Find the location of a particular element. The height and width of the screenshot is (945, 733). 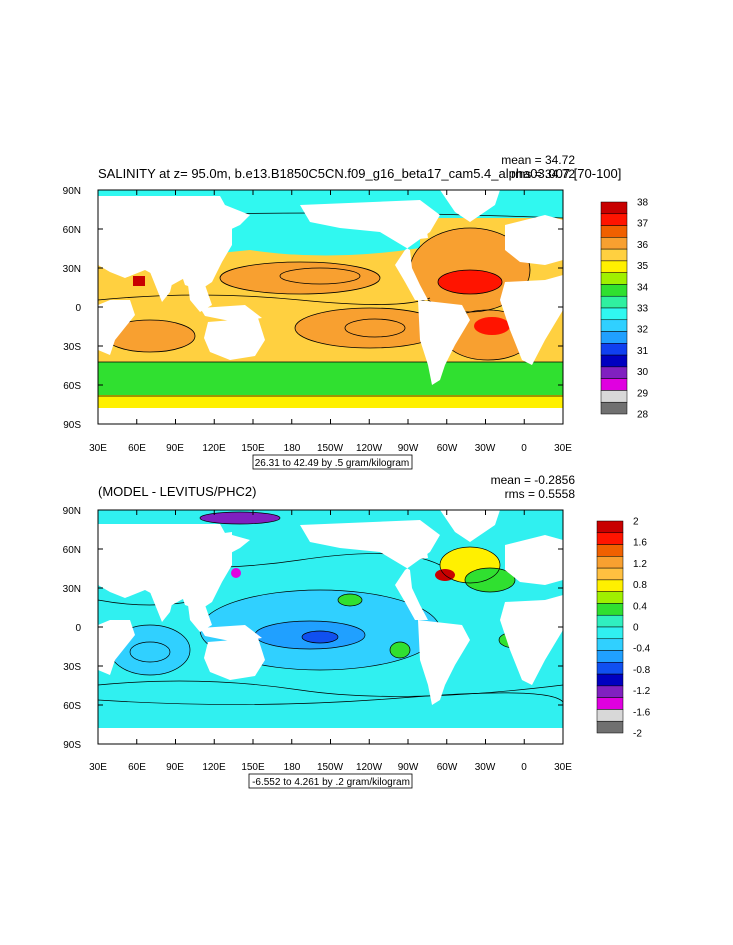

bottom-land-indonesia is located at coordinates (231, 633).